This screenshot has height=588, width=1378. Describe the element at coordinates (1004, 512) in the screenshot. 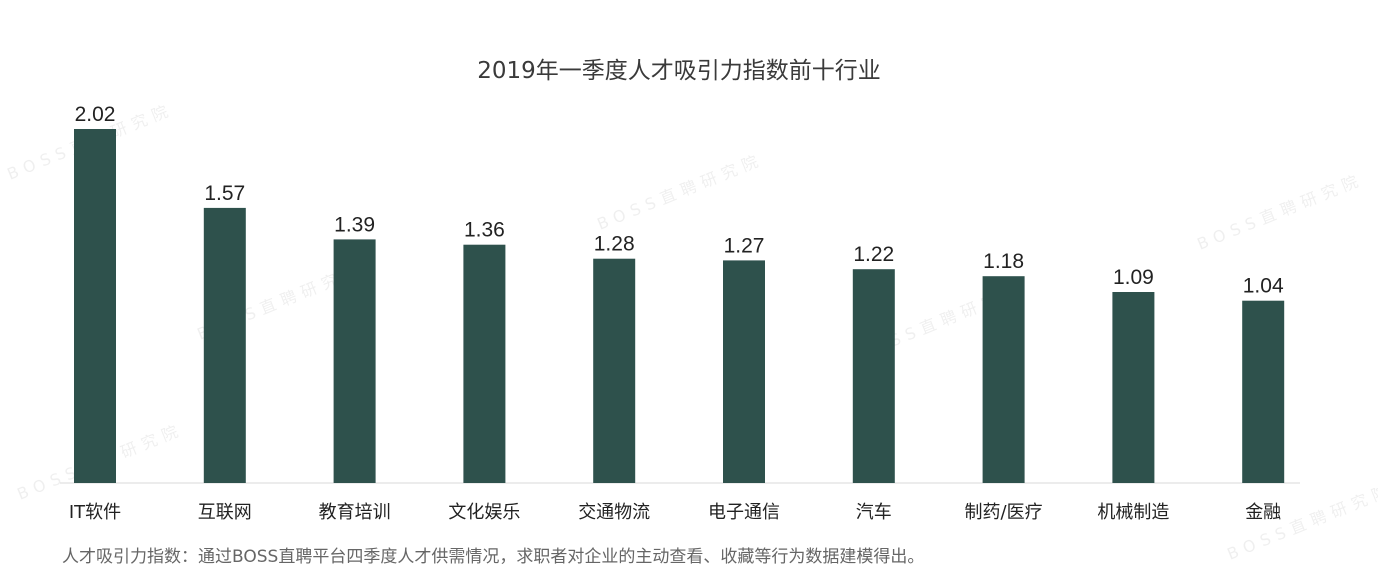

I see `category-label: 制药/医疗` at that location.